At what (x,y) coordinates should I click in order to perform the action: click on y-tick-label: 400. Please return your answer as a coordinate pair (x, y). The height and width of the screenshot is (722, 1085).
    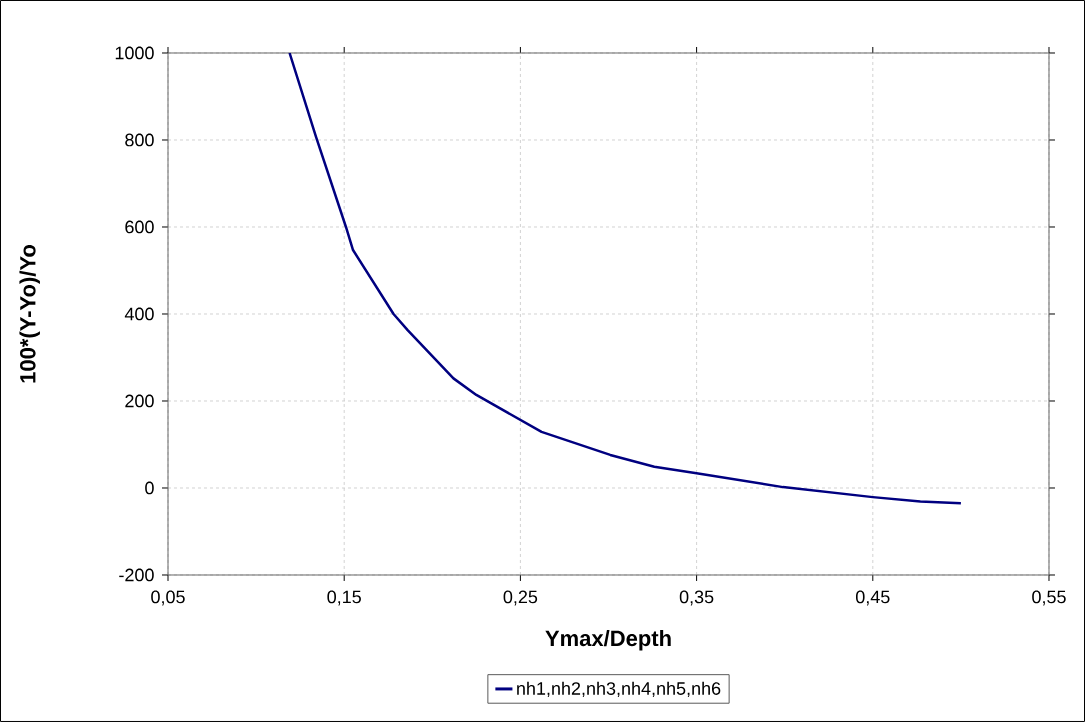
    Looking at the image, I should click on (139, 314).